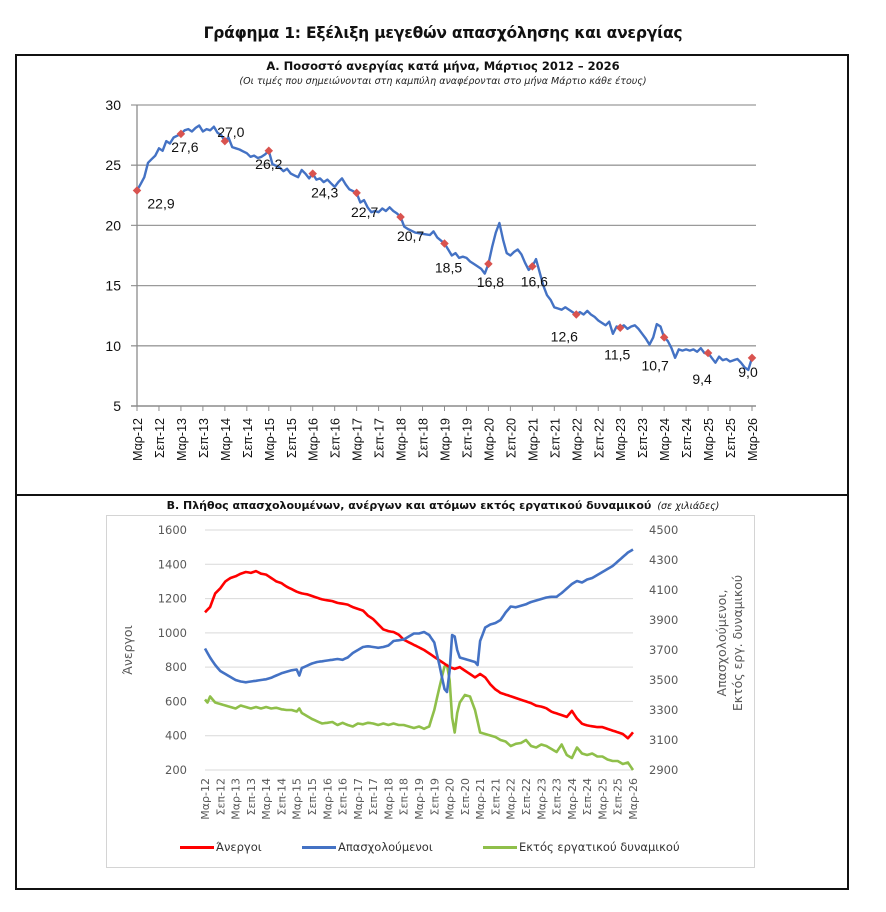 The image size is (886, 912). I want to click on unemployed-line, so click(419, 654).